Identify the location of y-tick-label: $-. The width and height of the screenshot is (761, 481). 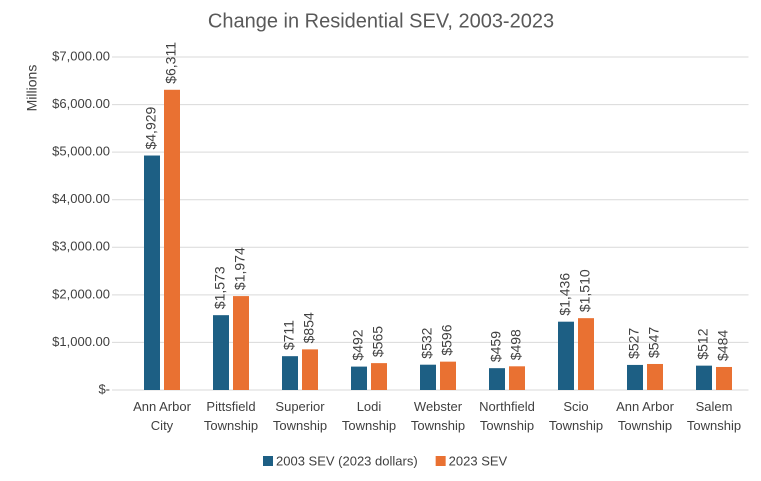
(104, 388).